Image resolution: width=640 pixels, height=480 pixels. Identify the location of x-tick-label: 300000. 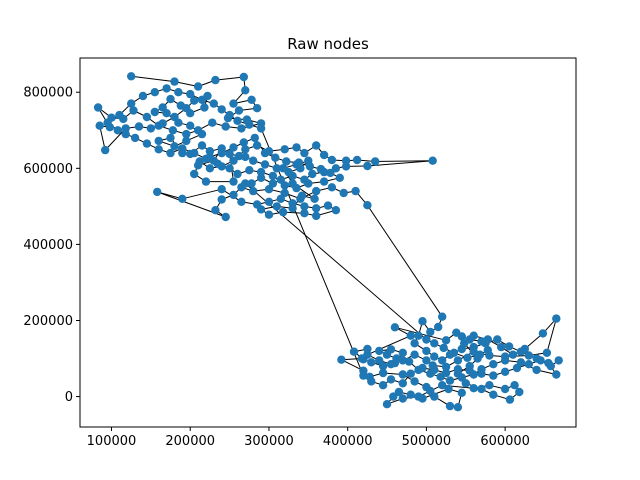
(269, 441).